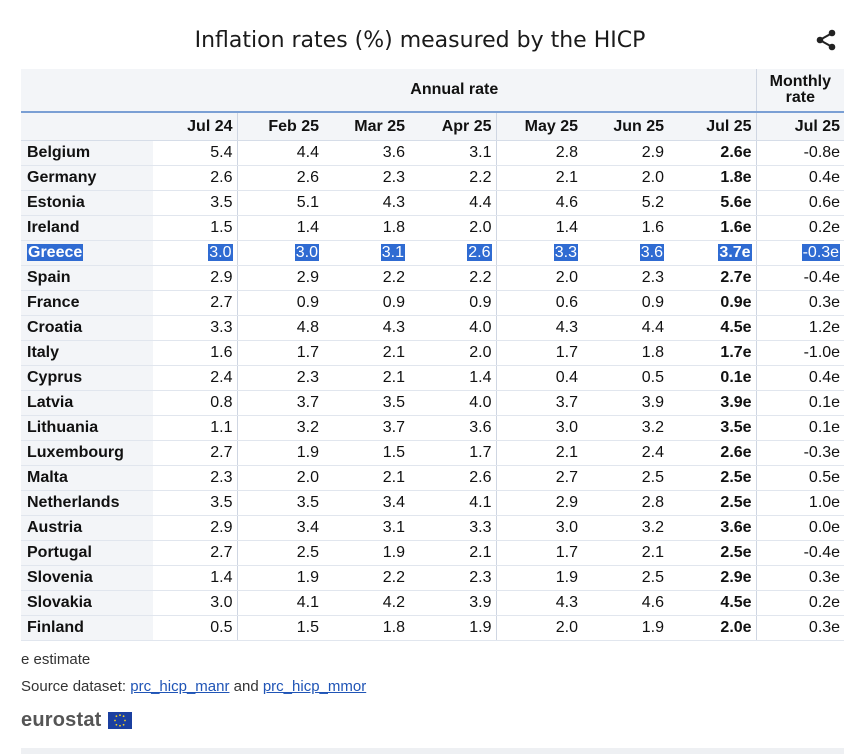  What do you see at coordinates (822, 277) in the screenshot?
I see `value-text: -0.4e` at bounding box center [822, 277].